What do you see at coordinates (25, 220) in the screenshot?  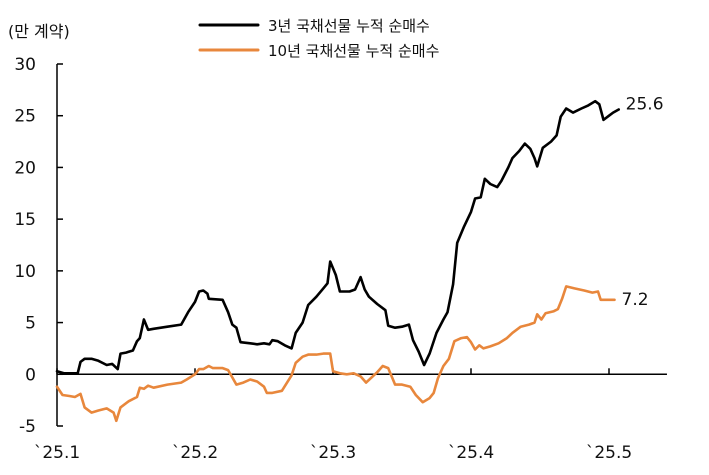 I see `y-tick-label: 15` at bounding box center [25, 220].